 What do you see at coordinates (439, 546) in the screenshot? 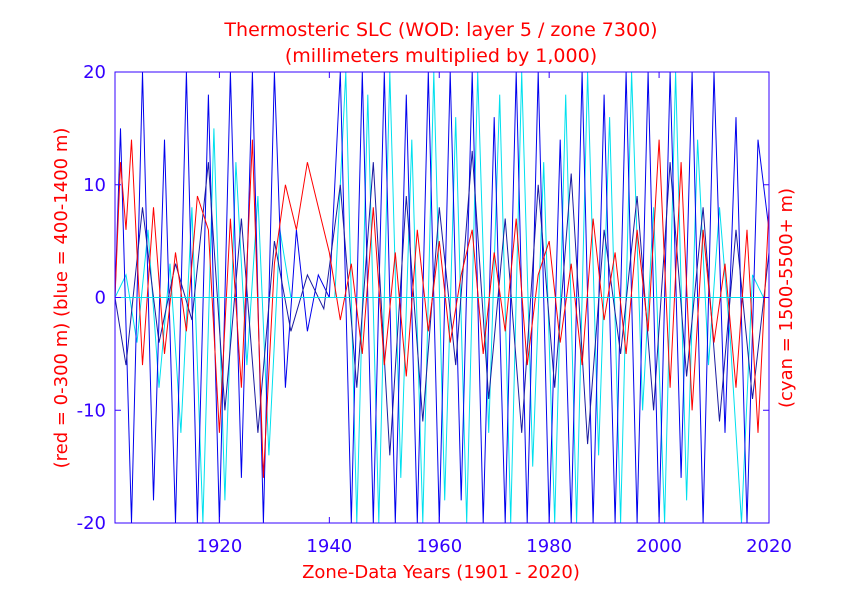
I see `x-tick-label: 1960` at bounding box center [439, 546].